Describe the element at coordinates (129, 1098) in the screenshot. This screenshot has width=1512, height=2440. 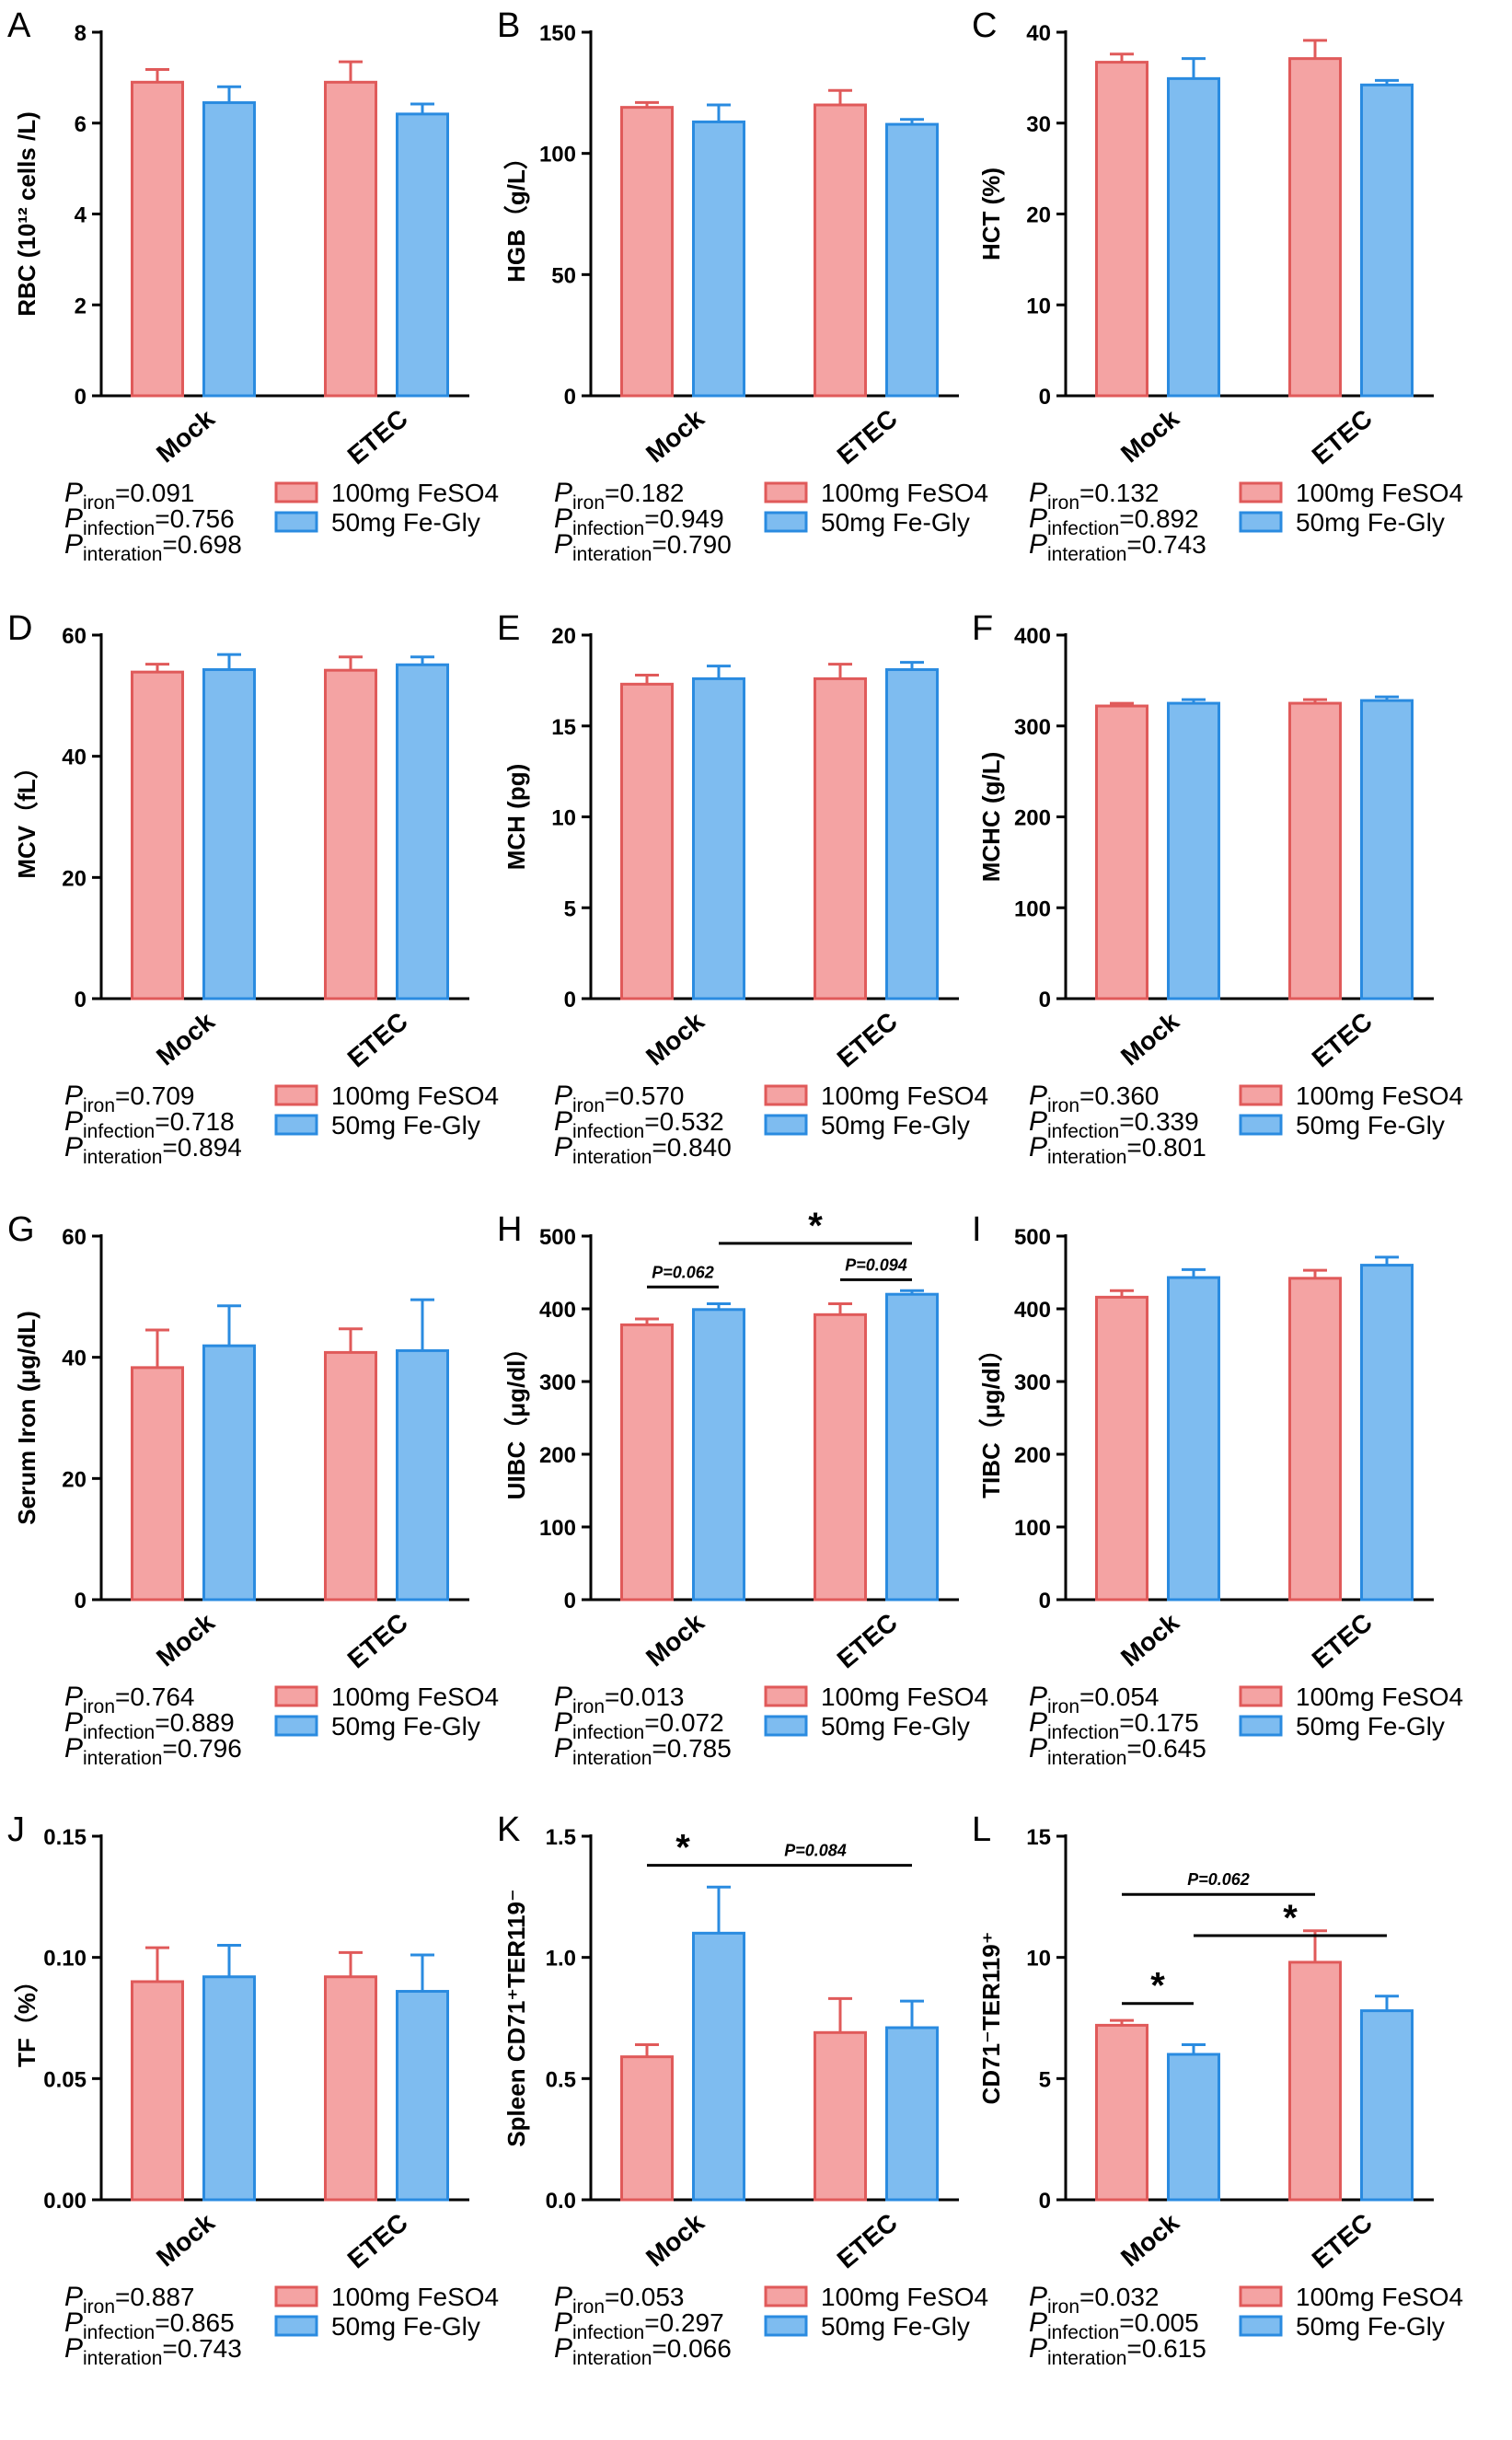
I see `p-value-iron: Piron=0.709` at that location.